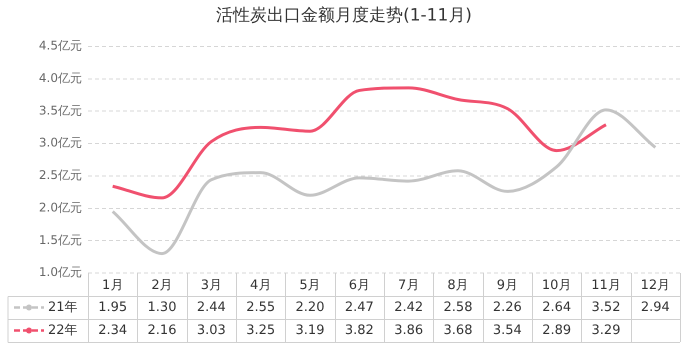 This screenshot has width=688, height=348. I want to click on chart-title: 活性炭出口金额月度走势(1-11月), so click(344, 16).